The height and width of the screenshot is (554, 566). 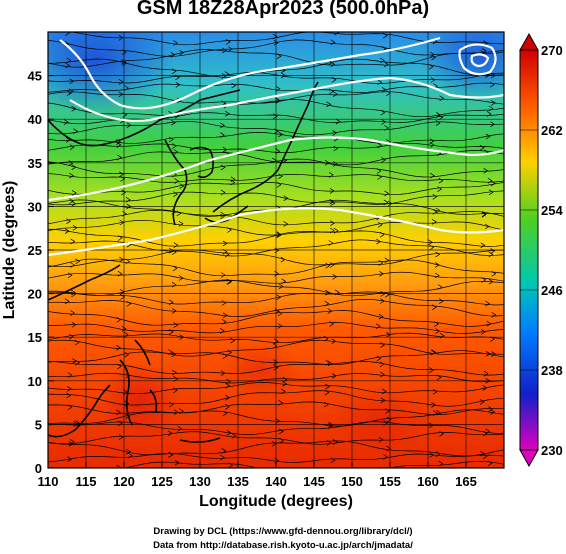 What do you see at coordinates (552, 450) in the screenshot?
I see `colorbar-label: 230` at bounding box center [552, 450].